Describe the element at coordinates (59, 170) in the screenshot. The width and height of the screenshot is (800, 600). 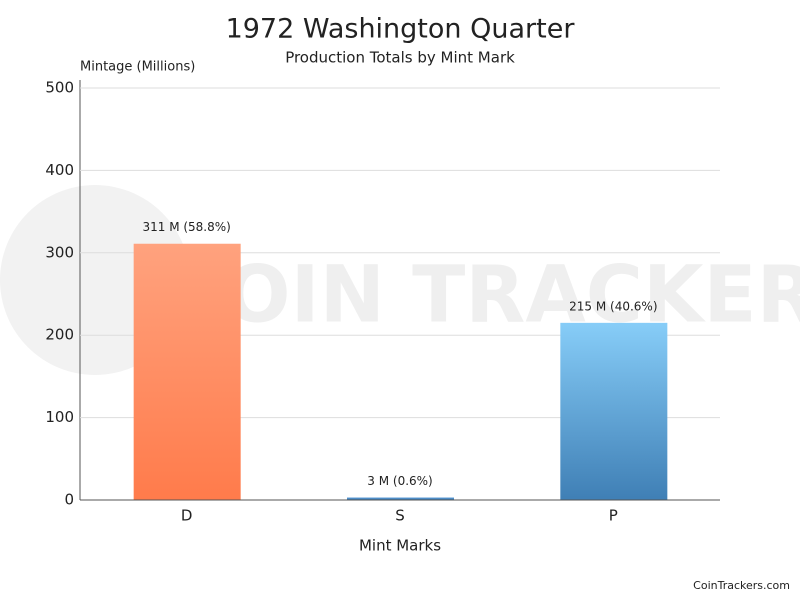
I see `y-tick-label: 400` at that location.